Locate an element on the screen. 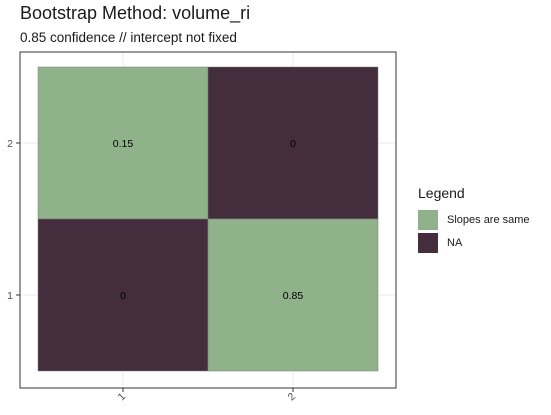  x-tick-label-1: 1 is located at coordinates (122, 397).